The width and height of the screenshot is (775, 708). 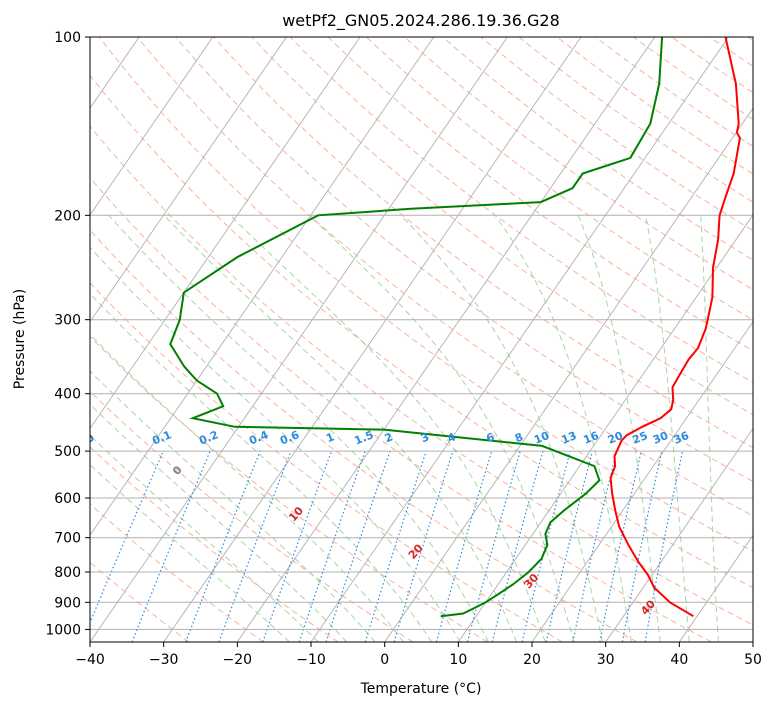 What do you see at coordinates (640, 438) in the screenshot?
I see `mixing-ratio-label: 25` at bounding box center [640, 438].